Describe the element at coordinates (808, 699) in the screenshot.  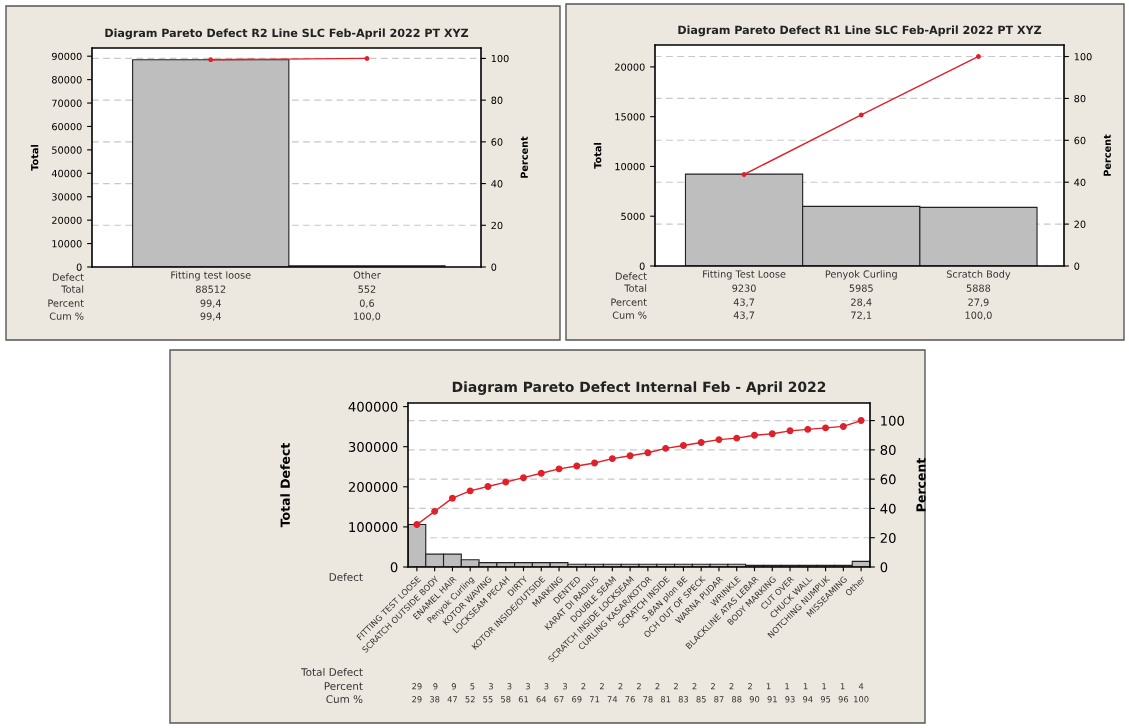
I see `data-label: 94` at that location.